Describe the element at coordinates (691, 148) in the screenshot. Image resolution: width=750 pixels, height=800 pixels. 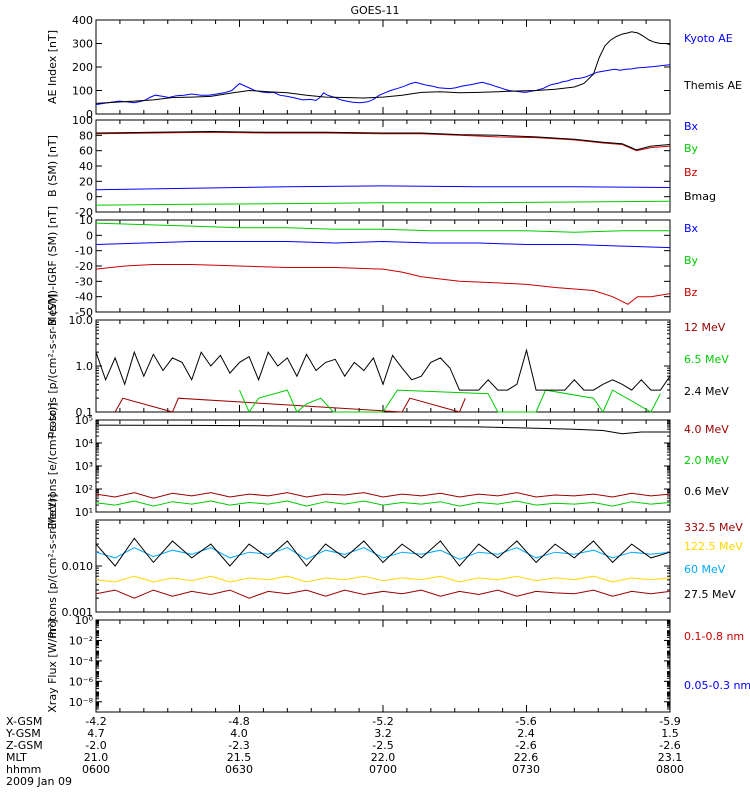
I see `legend-by: By` at that location.